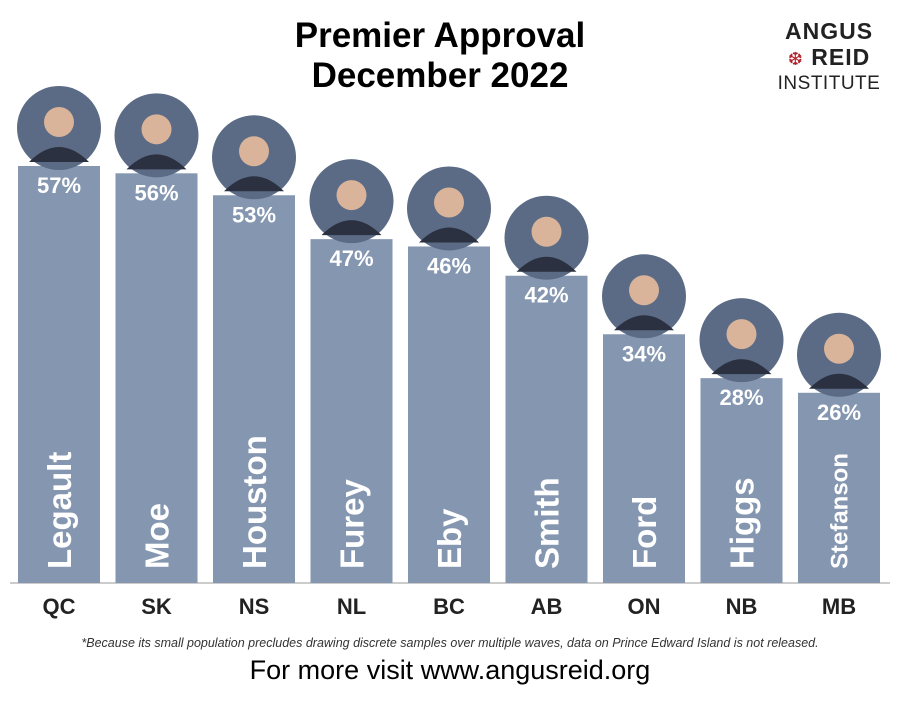  I want to click on bar-value-label: 34%, so click(644, 353).